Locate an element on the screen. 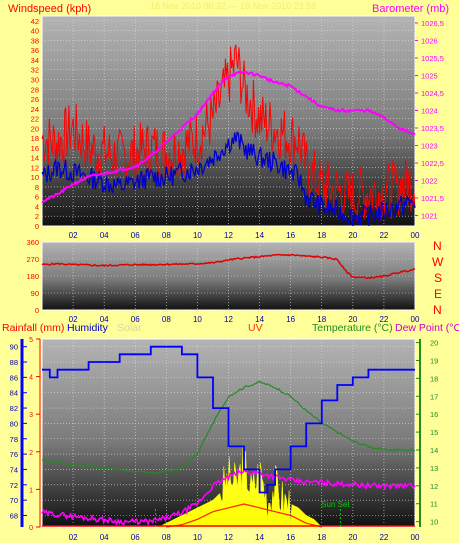 Image resolution: width=459 pixels, height=543 pixels. direction-tick: 90 is located at coordinates (35, 293).